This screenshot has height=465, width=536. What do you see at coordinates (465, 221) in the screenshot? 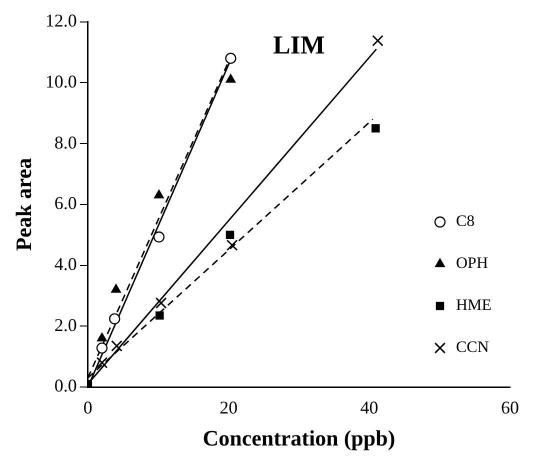
I see `legend-label: C8` at bounding box center [465, 221].